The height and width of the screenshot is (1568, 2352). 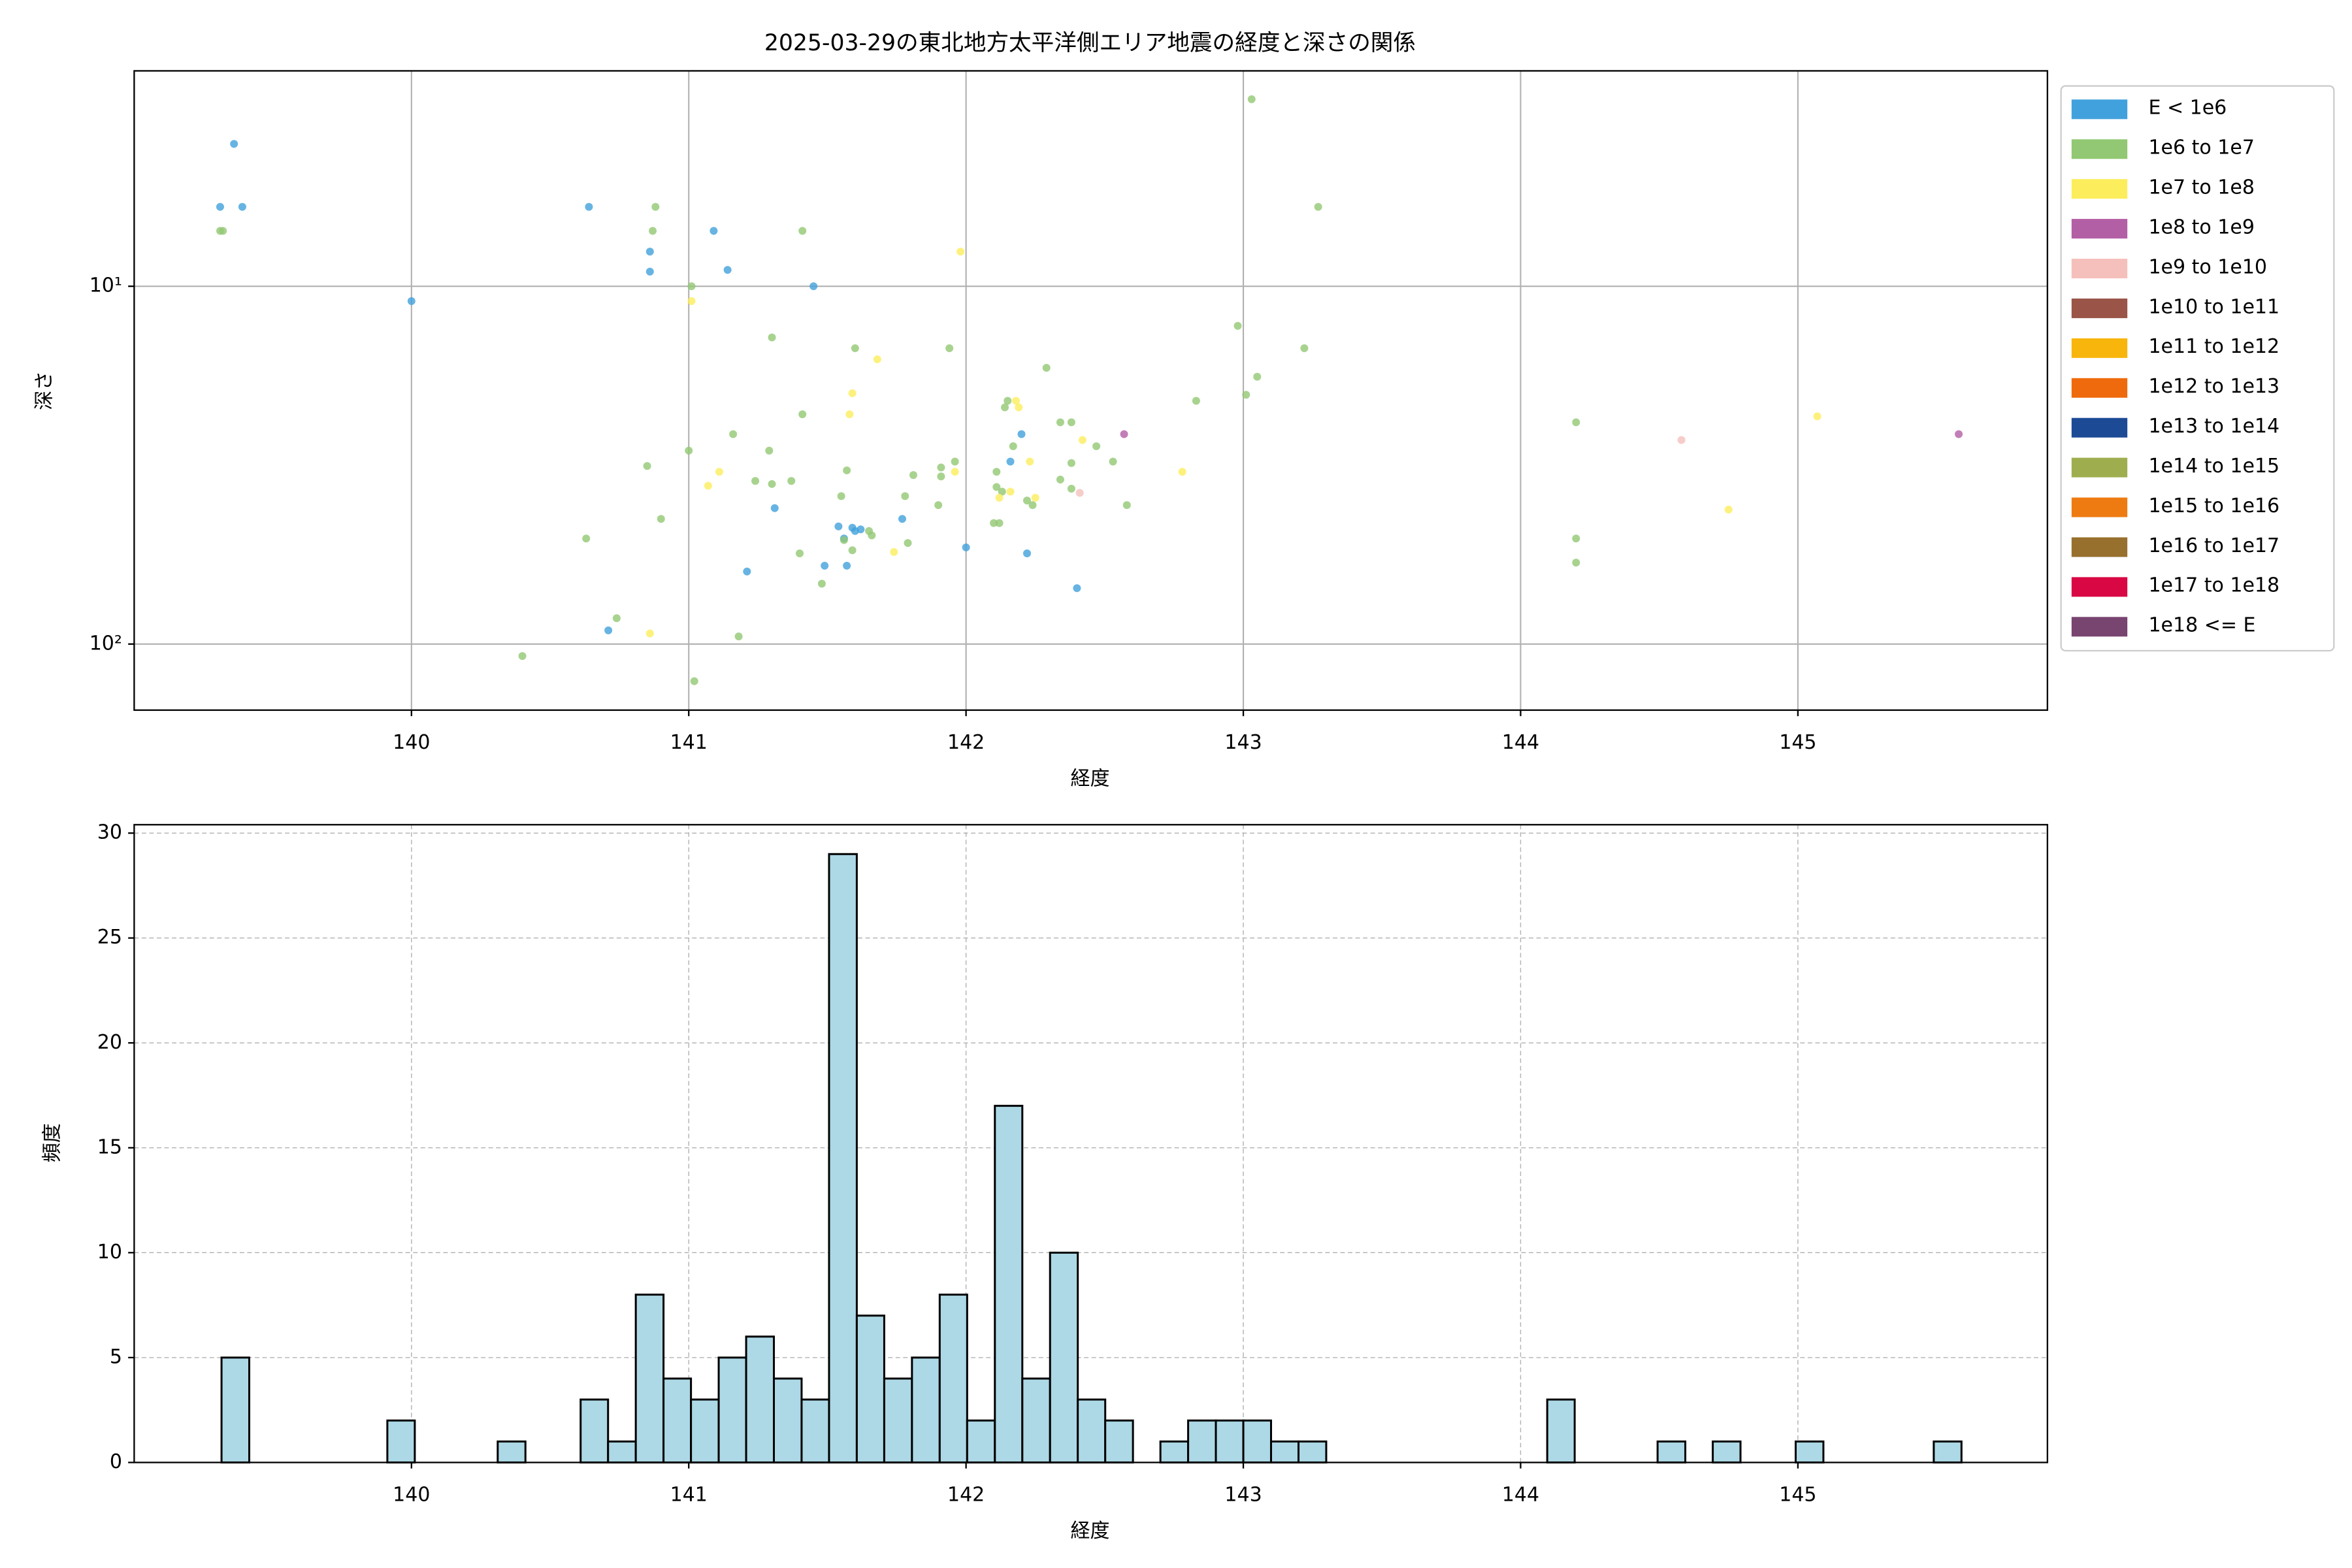 What do you see at coordinates (2201, 148) in the screenshot?
I see `legend-label: 1e6 to 1e7` at bounding box center [2201, 148].